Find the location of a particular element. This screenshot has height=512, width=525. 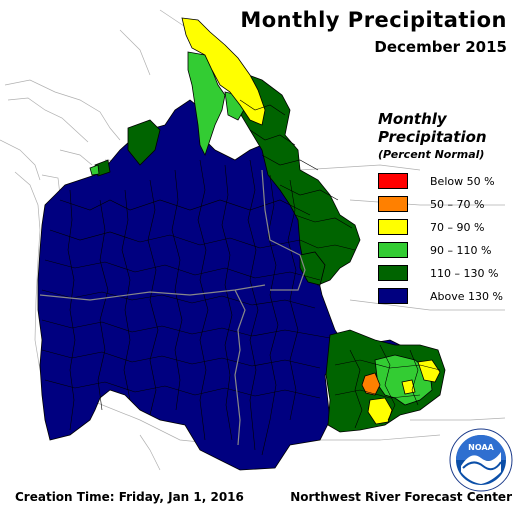

map-title: Monthly Precipitation is located at coordinates (373, 20).